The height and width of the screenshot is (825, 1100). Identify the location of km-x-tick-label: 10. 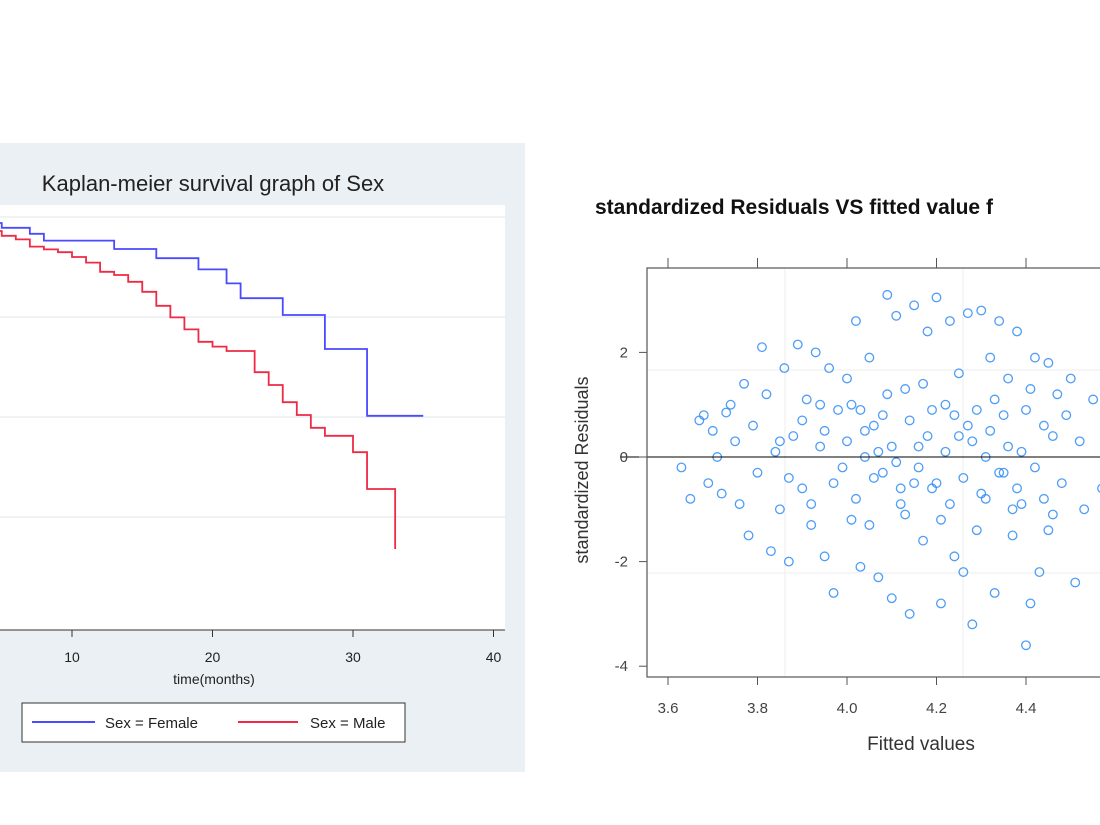
(72, 657).